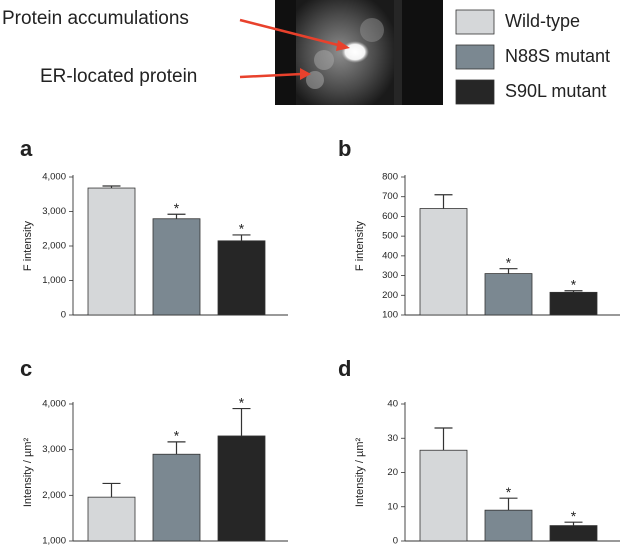 This screenshot has width=640, height=552. Describe the element at coordinates (542, 21) in the screenshot. I see `legend-label: Wild-type` at that location.